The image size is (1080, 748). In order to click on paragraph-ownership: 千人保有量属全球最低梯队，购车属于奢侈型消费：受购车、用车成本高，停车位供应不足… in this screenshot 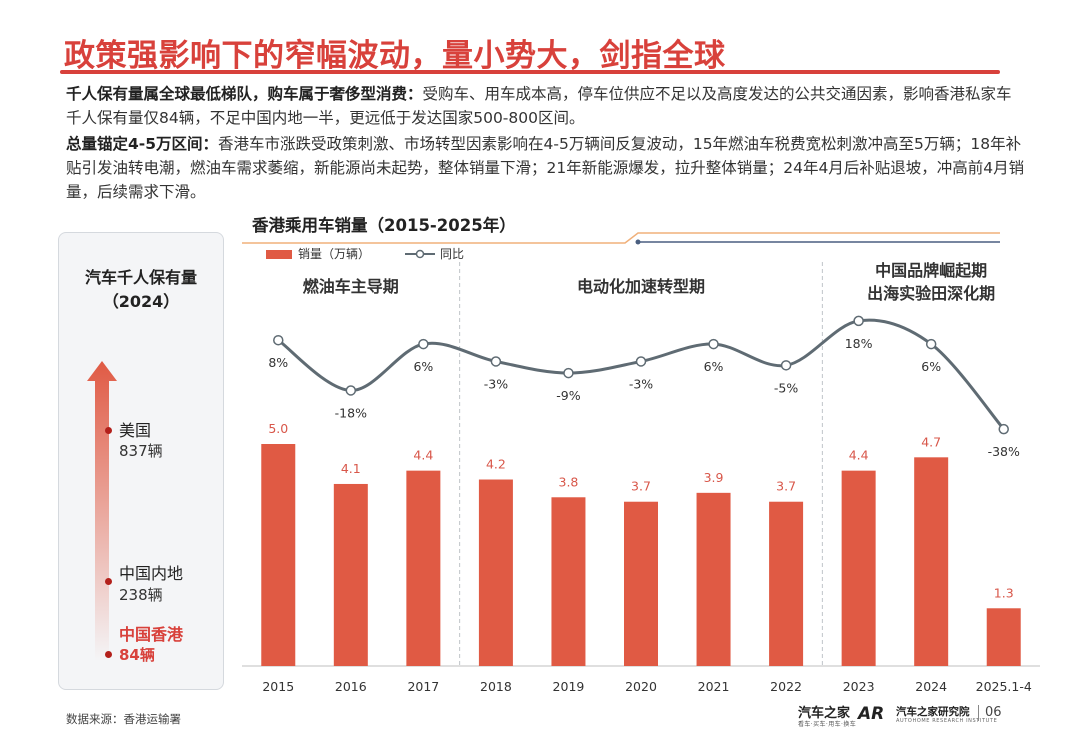, I will do `click(546, 106)`.